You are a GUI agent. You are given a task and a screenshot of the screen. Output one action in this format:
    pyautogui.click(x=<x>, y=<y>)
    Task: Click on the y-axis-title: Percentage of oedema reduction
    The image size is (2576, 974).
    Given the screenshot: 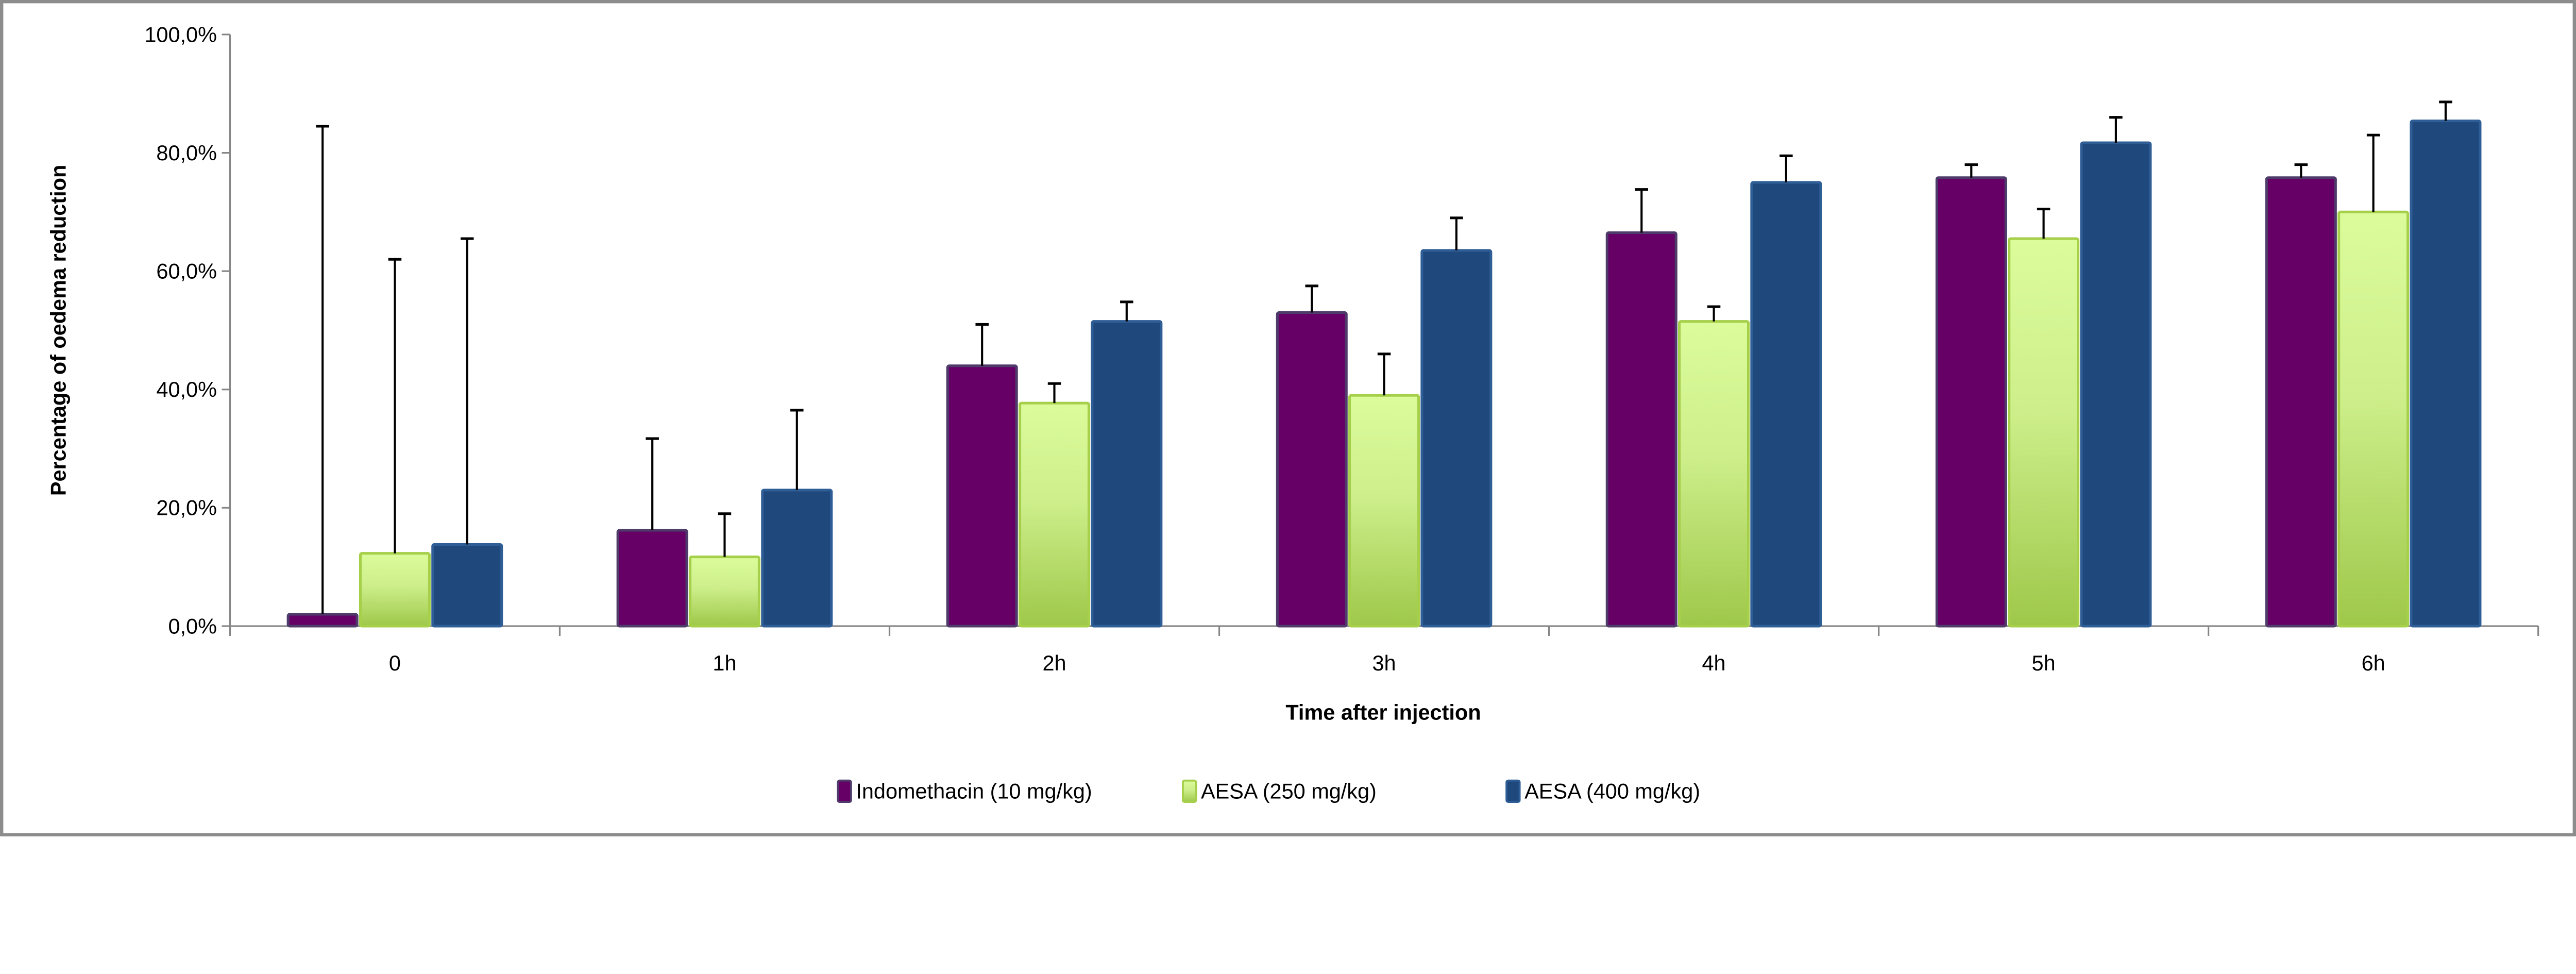 What is the action you would take?
    pyautogui.click(x=59, y=330)
    